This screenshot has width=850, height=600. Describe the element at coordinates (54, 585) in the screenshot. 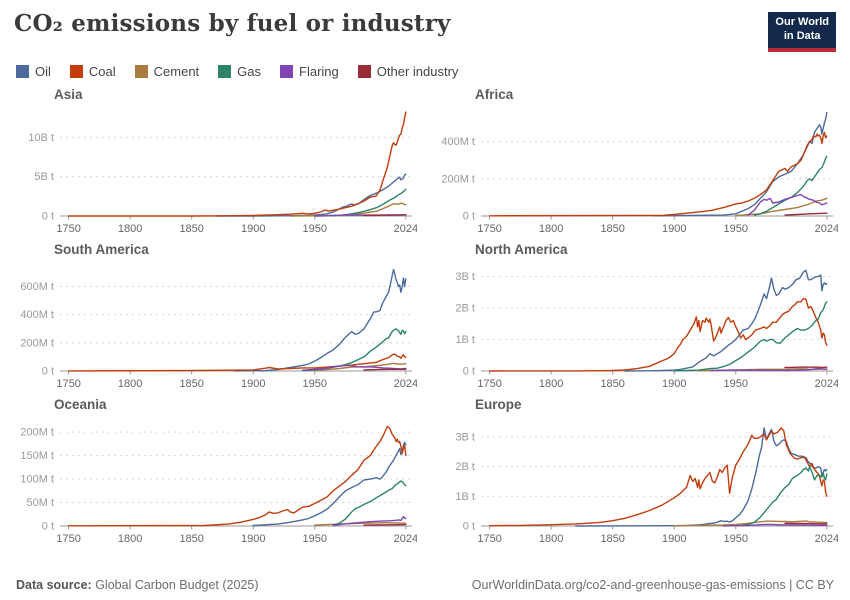

I see `data-source-label: Data source:` at that location.